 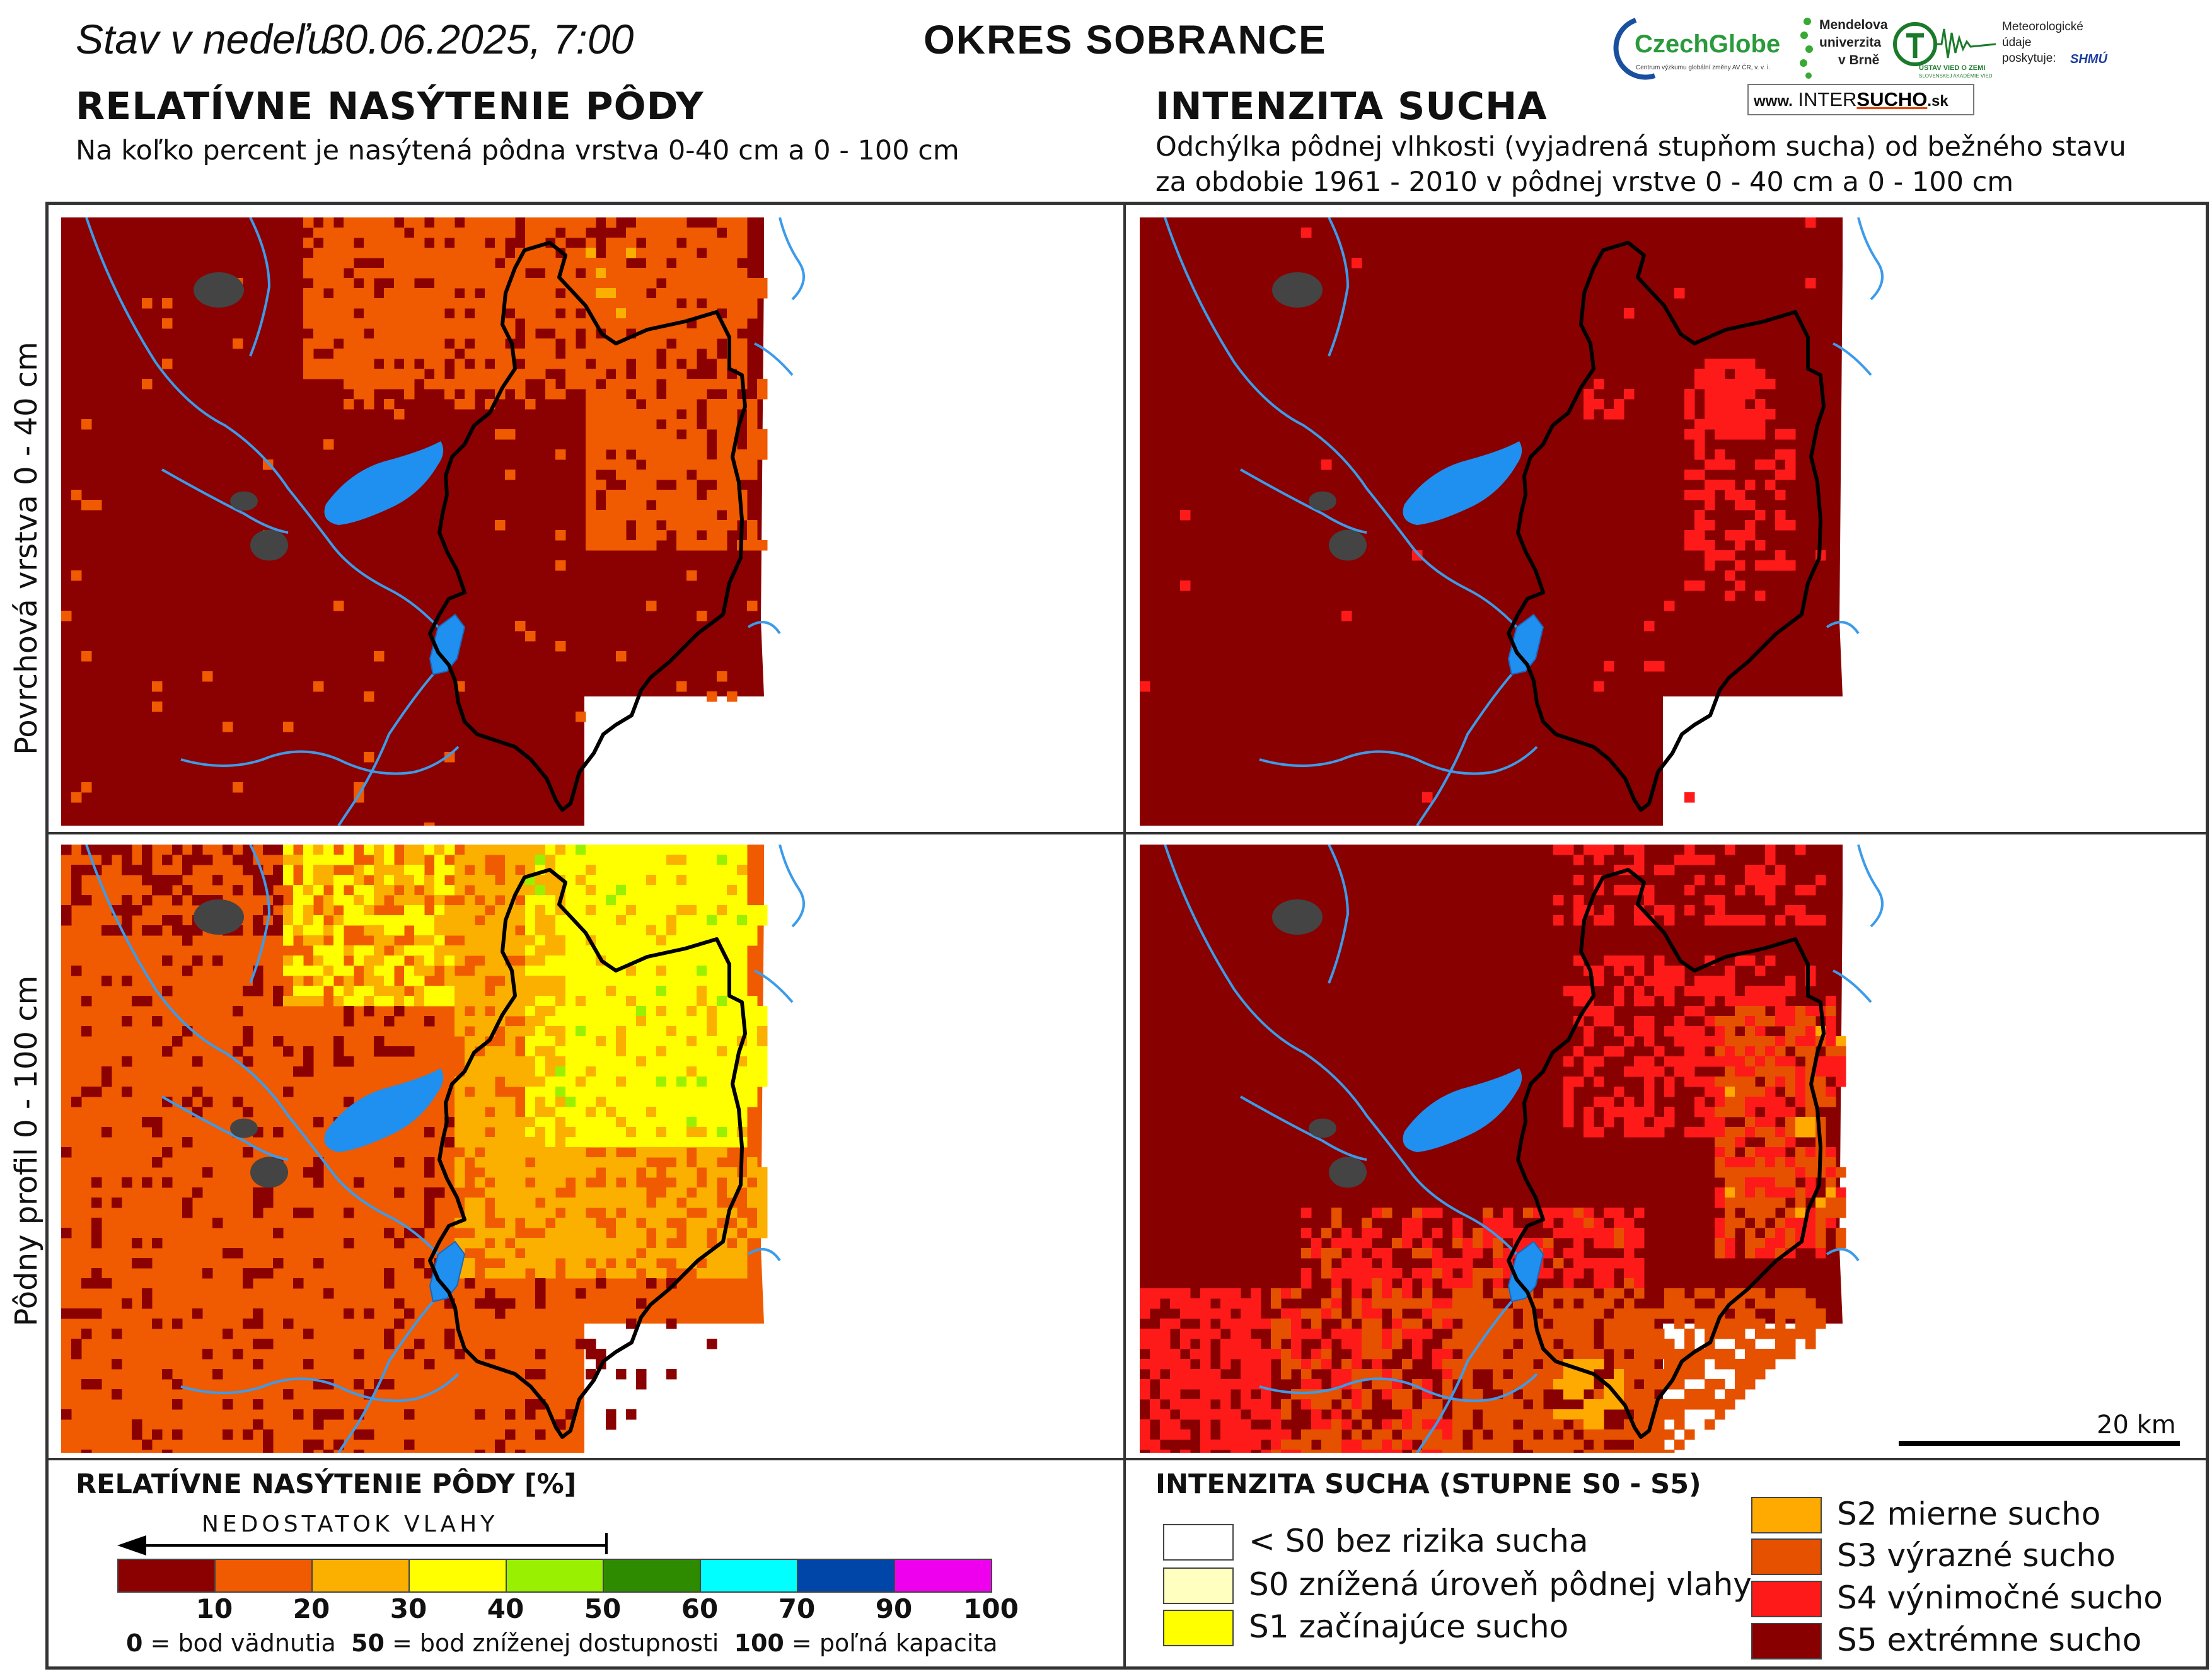 What do you see at coordinates (362, 1544) in the screenshot?
I see `deficit-arrow-icon` at bounding box center [362, 1544].